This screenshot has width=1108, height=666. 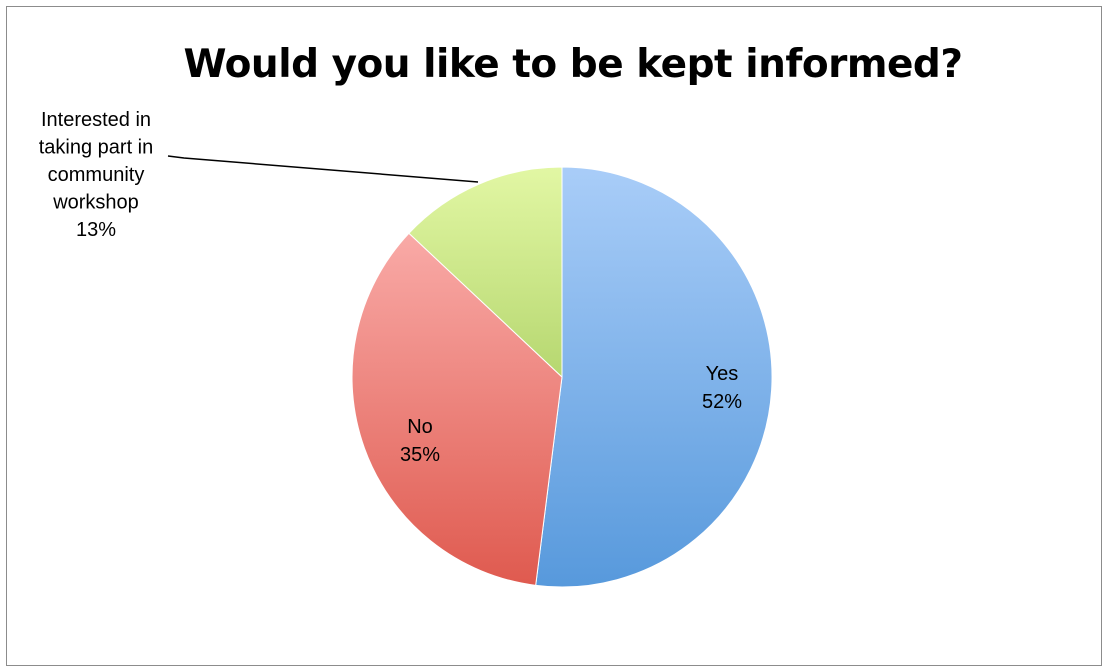 I want to click on slice-label-line: workshop, so click(x=95, y=203).